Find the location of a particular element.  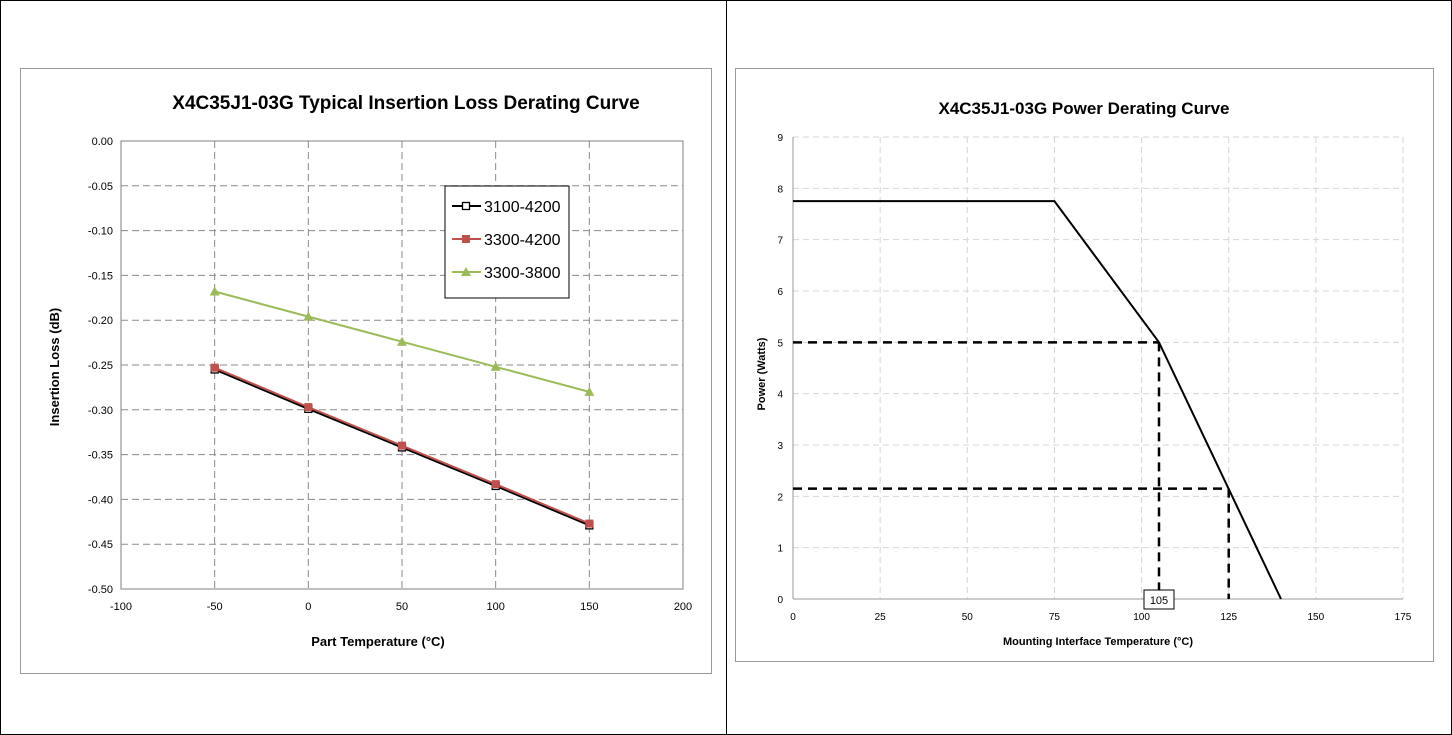

annotation: 105 is located at coordinates (1159, 599).